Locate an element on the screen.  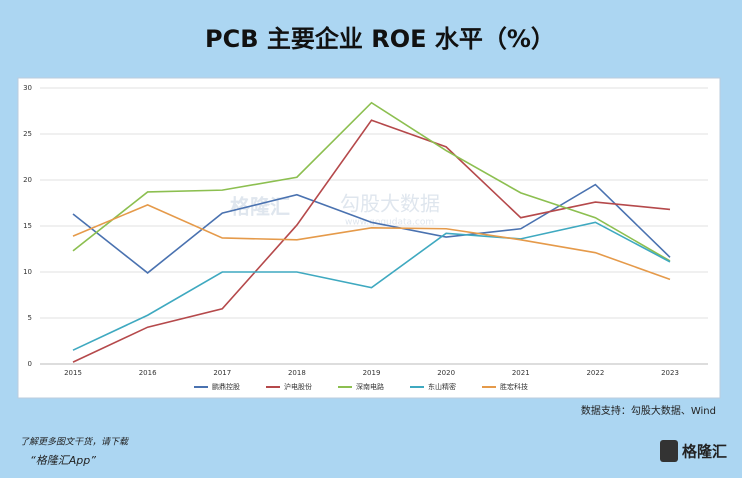
x-tick-label: 2021 is located at coordinates (521, 373).